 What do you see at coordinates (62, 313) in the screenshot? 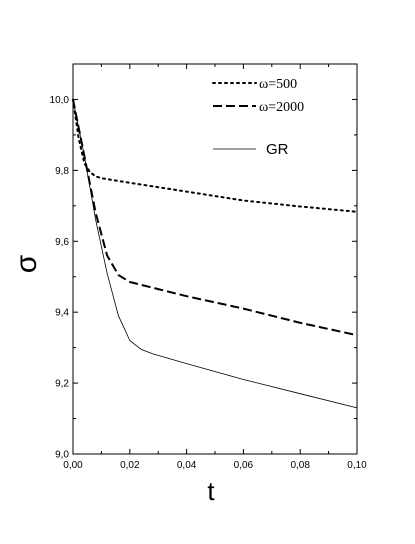
I see `y-tick-label: 9,4` at bounding box center [62, 313].